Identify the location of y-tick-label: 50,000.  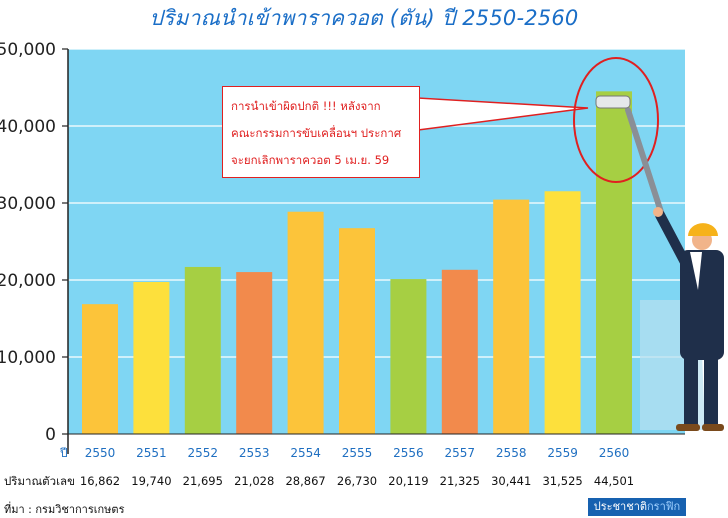
(28, 50).